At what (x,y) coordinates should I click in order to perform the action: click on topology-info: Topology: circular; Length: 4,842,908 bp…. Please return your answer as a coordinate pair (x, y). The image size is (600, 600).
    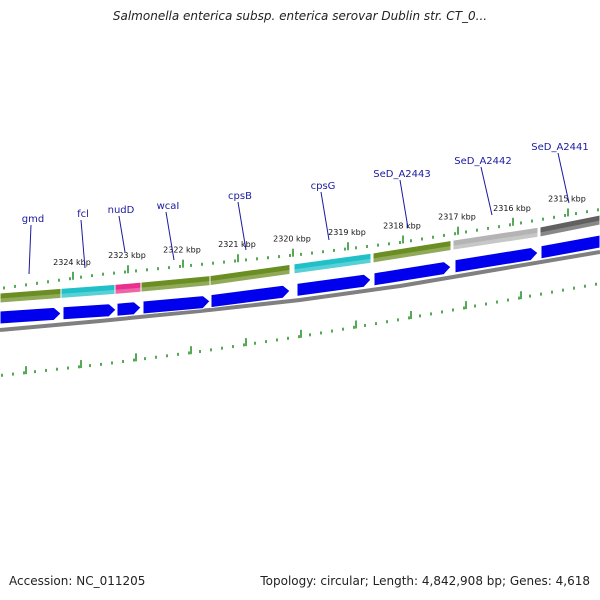
    Looking at the image, I should click on (425, 581).